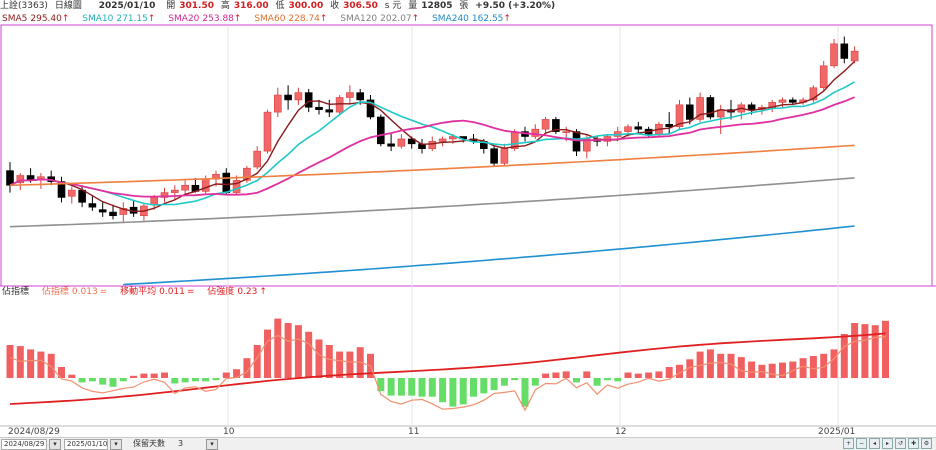  What do you see at coordinates (247, 292) in the screenshot?
I see `indicator-value: 0.23` at bounding box center [247, 292].